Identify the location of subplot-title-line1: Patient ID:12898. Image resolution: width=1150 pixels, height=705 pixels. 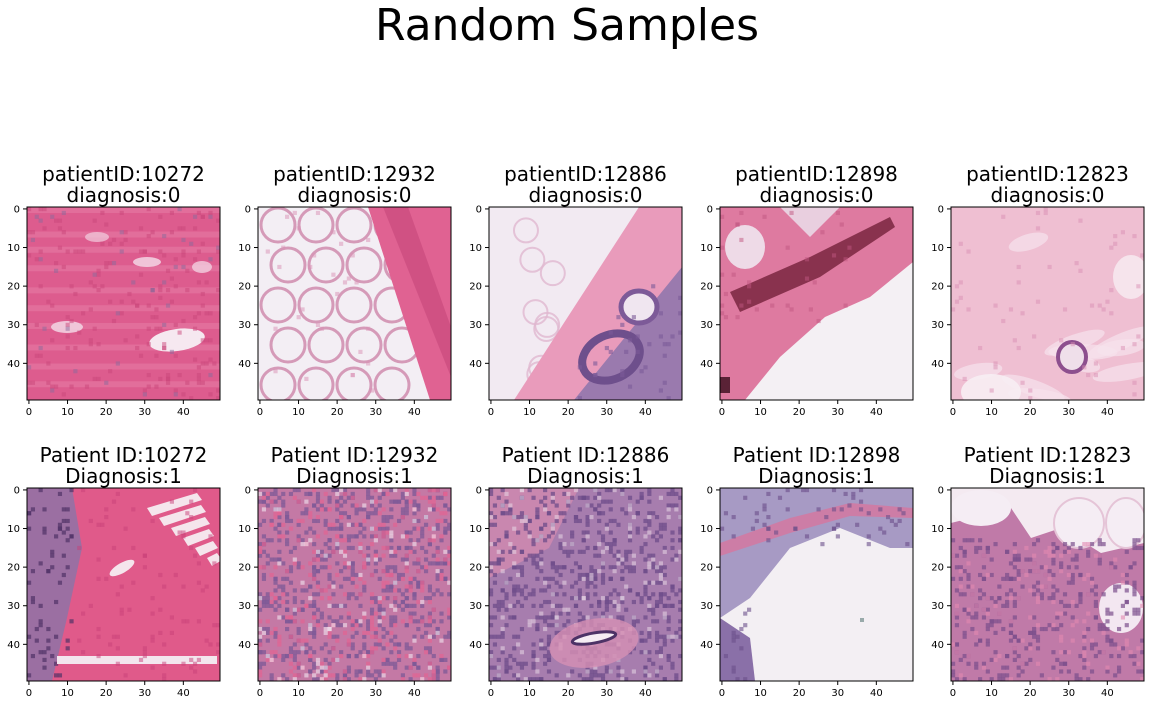
(817, 455).